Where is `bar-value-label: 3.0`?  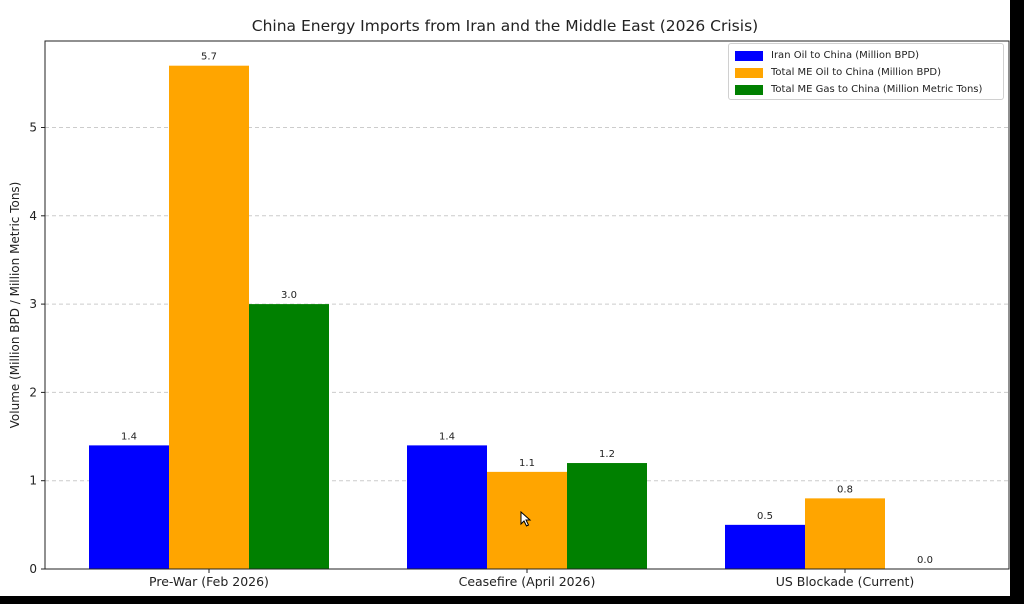 bar-value-label: 3.0 is located at coordinates (289, 295).